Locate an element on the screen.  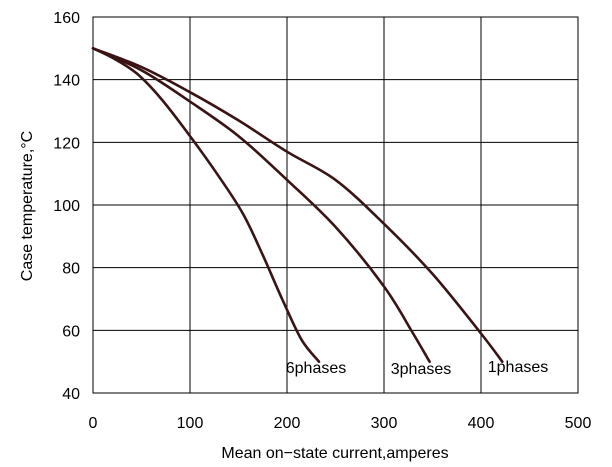
y-axis-tick-labels: 40 60 80 100 120 140 160 is located at coordinates (66, 206).